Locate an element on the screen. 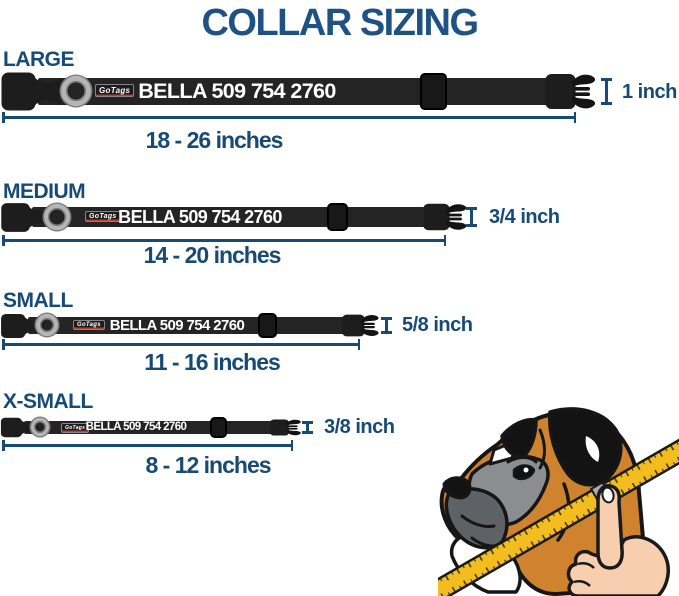 The image size is (679, 596). size-label: LARGE is located at coordinates (39, 59).